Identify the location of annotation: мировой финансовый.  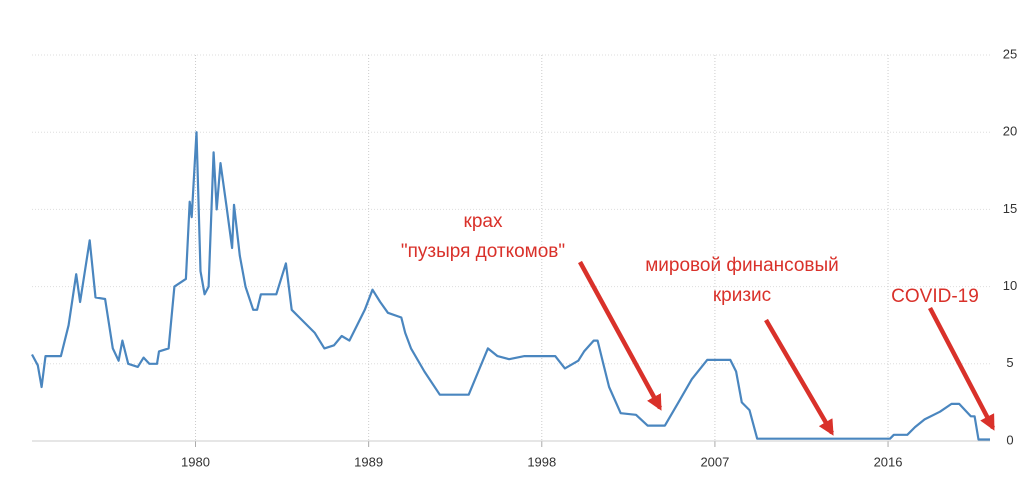
(742, 265).